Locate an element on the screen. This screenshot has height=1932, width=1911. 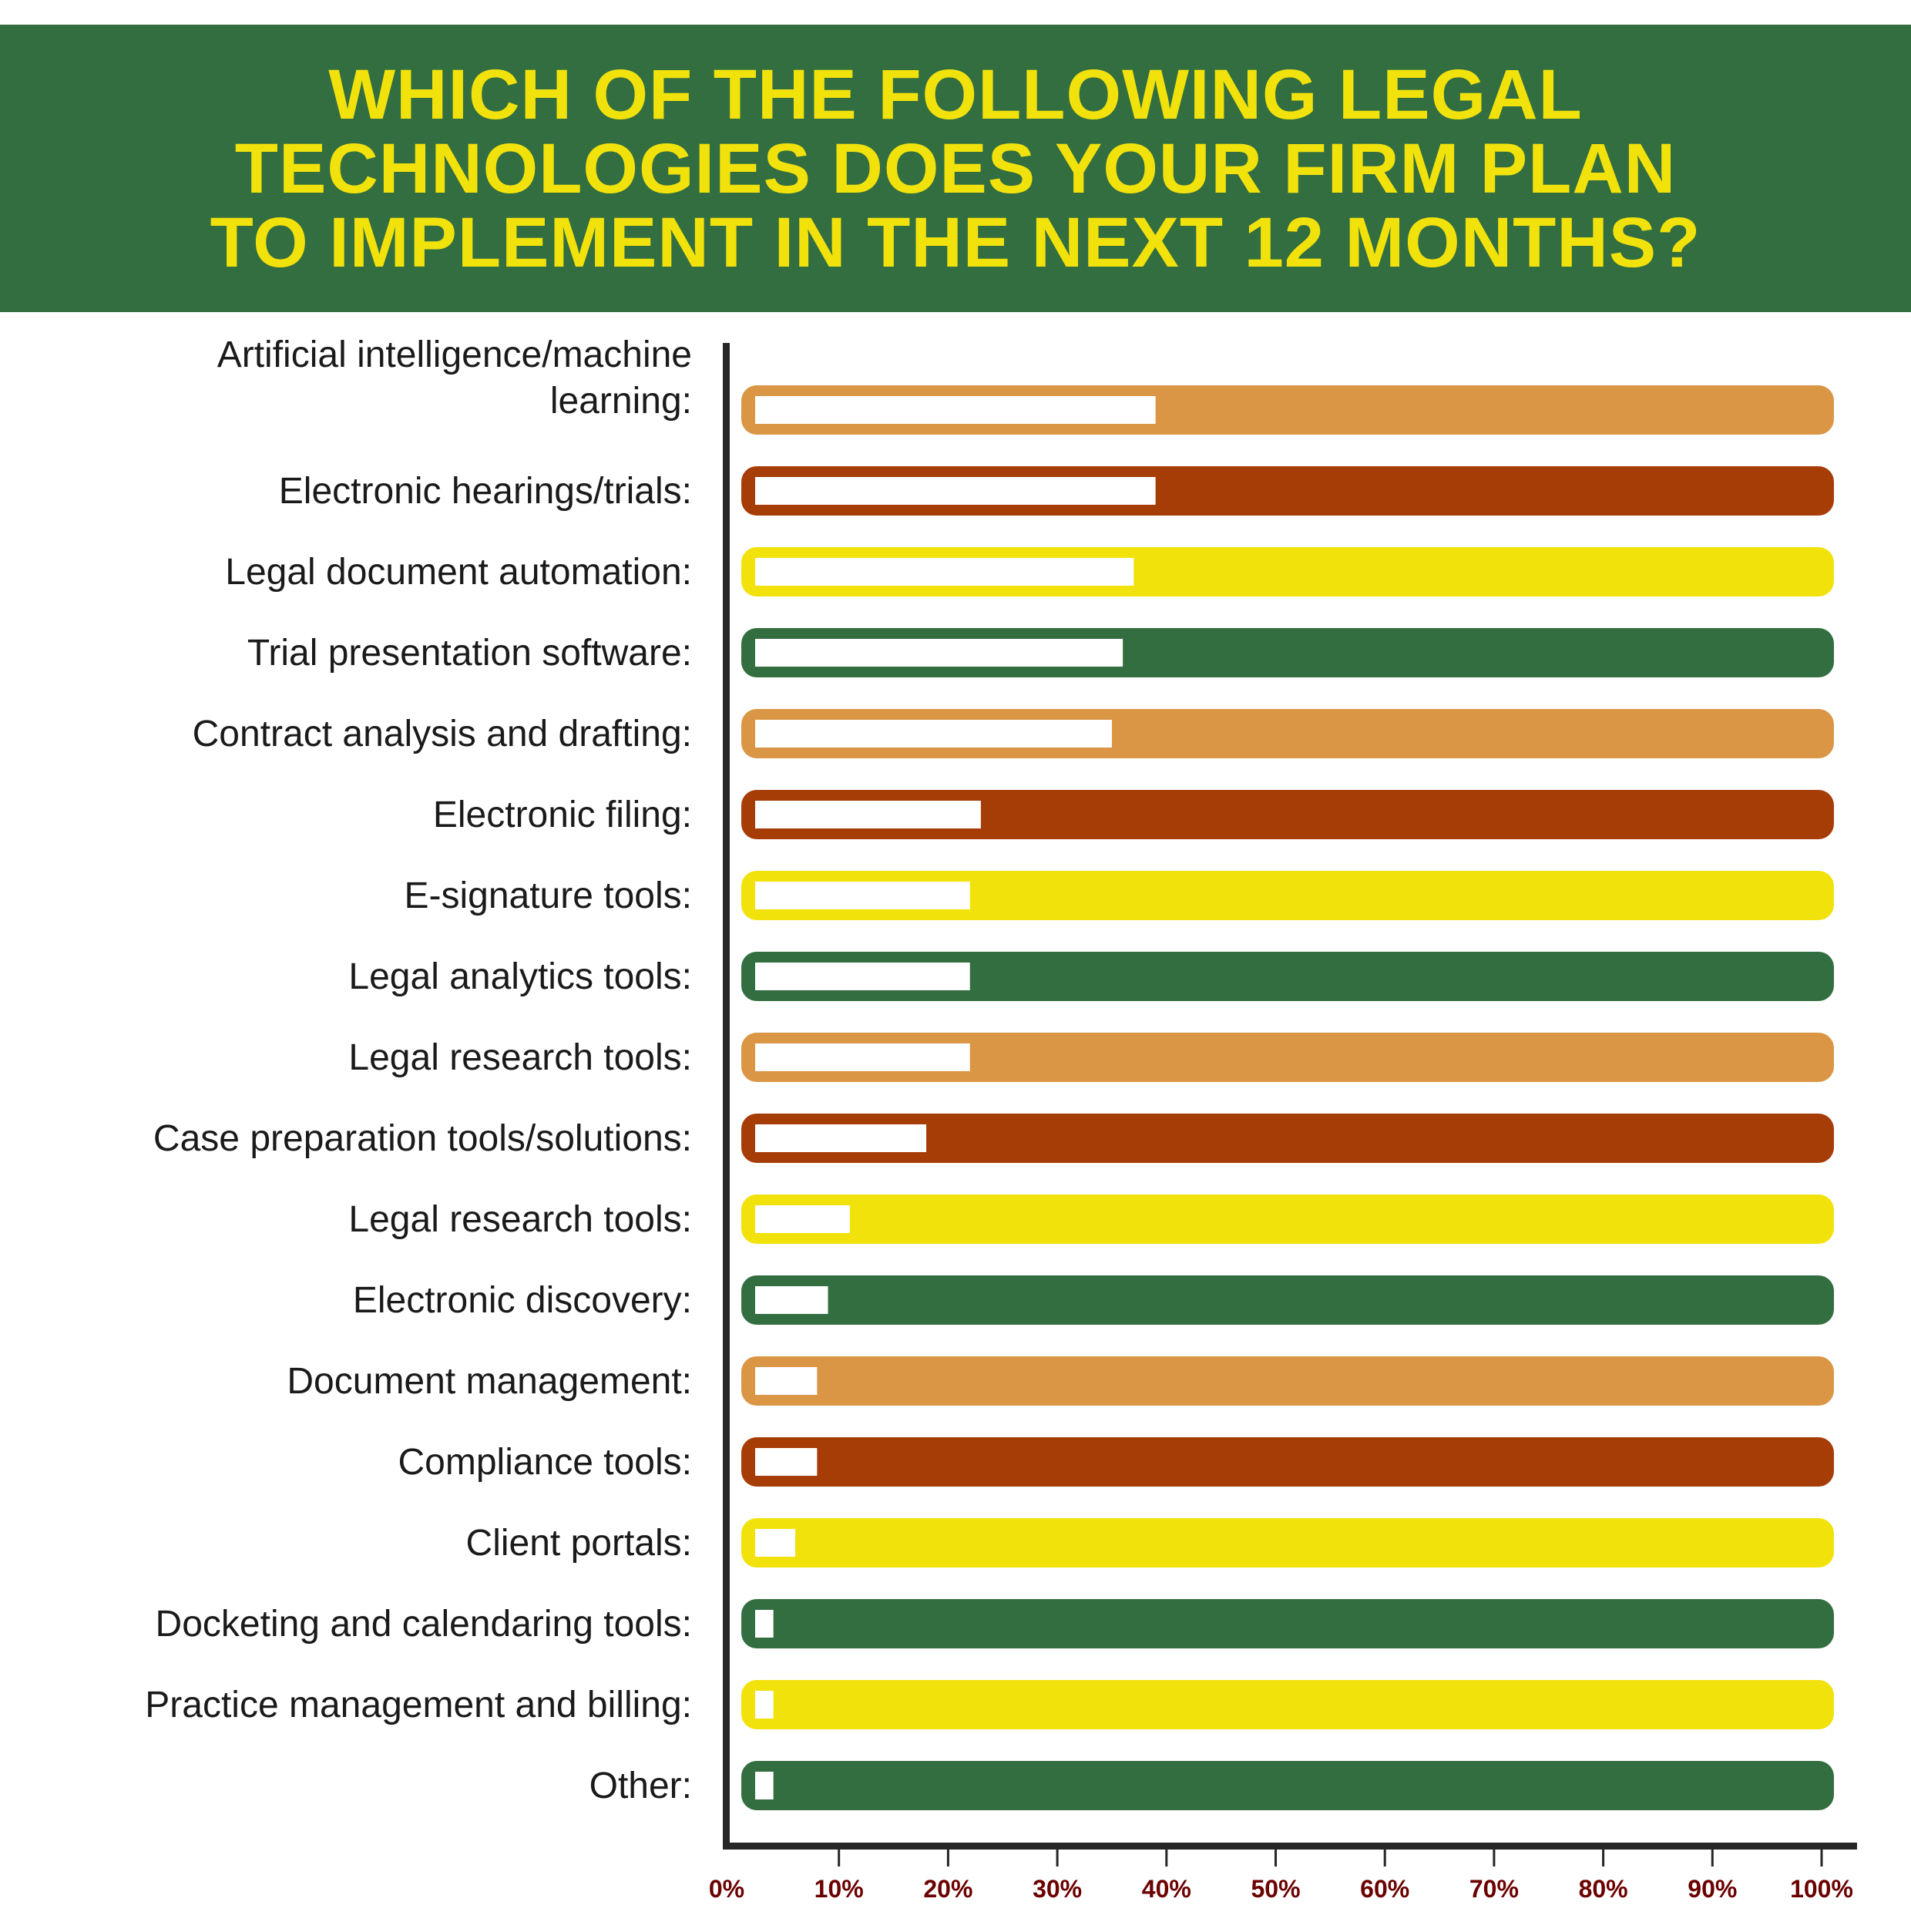
category-label: Client portals: is located at coordinates (579, 1543).